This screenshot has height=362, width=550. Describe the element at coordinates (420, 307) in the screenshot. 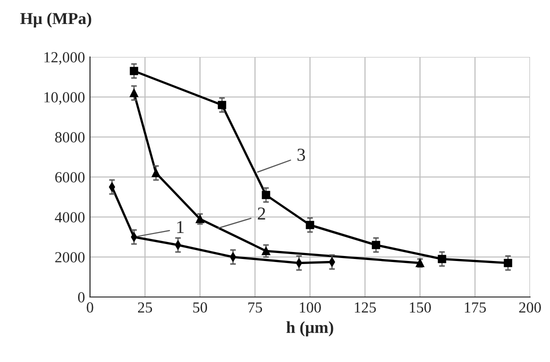

I see `x-tick-label: 150` at that location.